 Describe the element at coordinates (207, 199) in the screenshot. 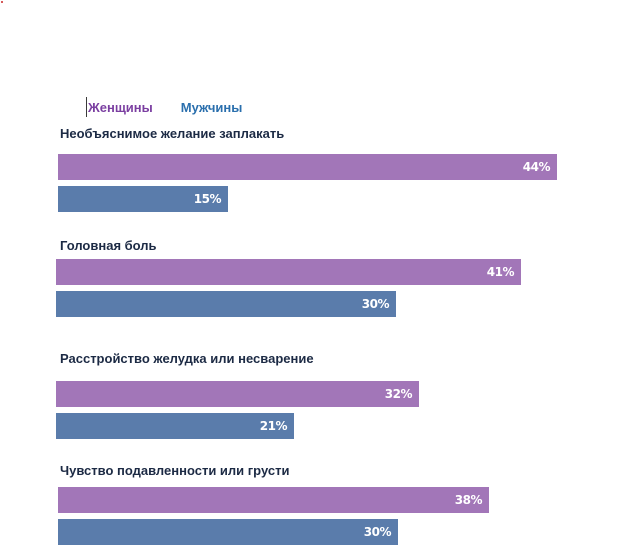

I see `bar-value-label: 15%` at that location.